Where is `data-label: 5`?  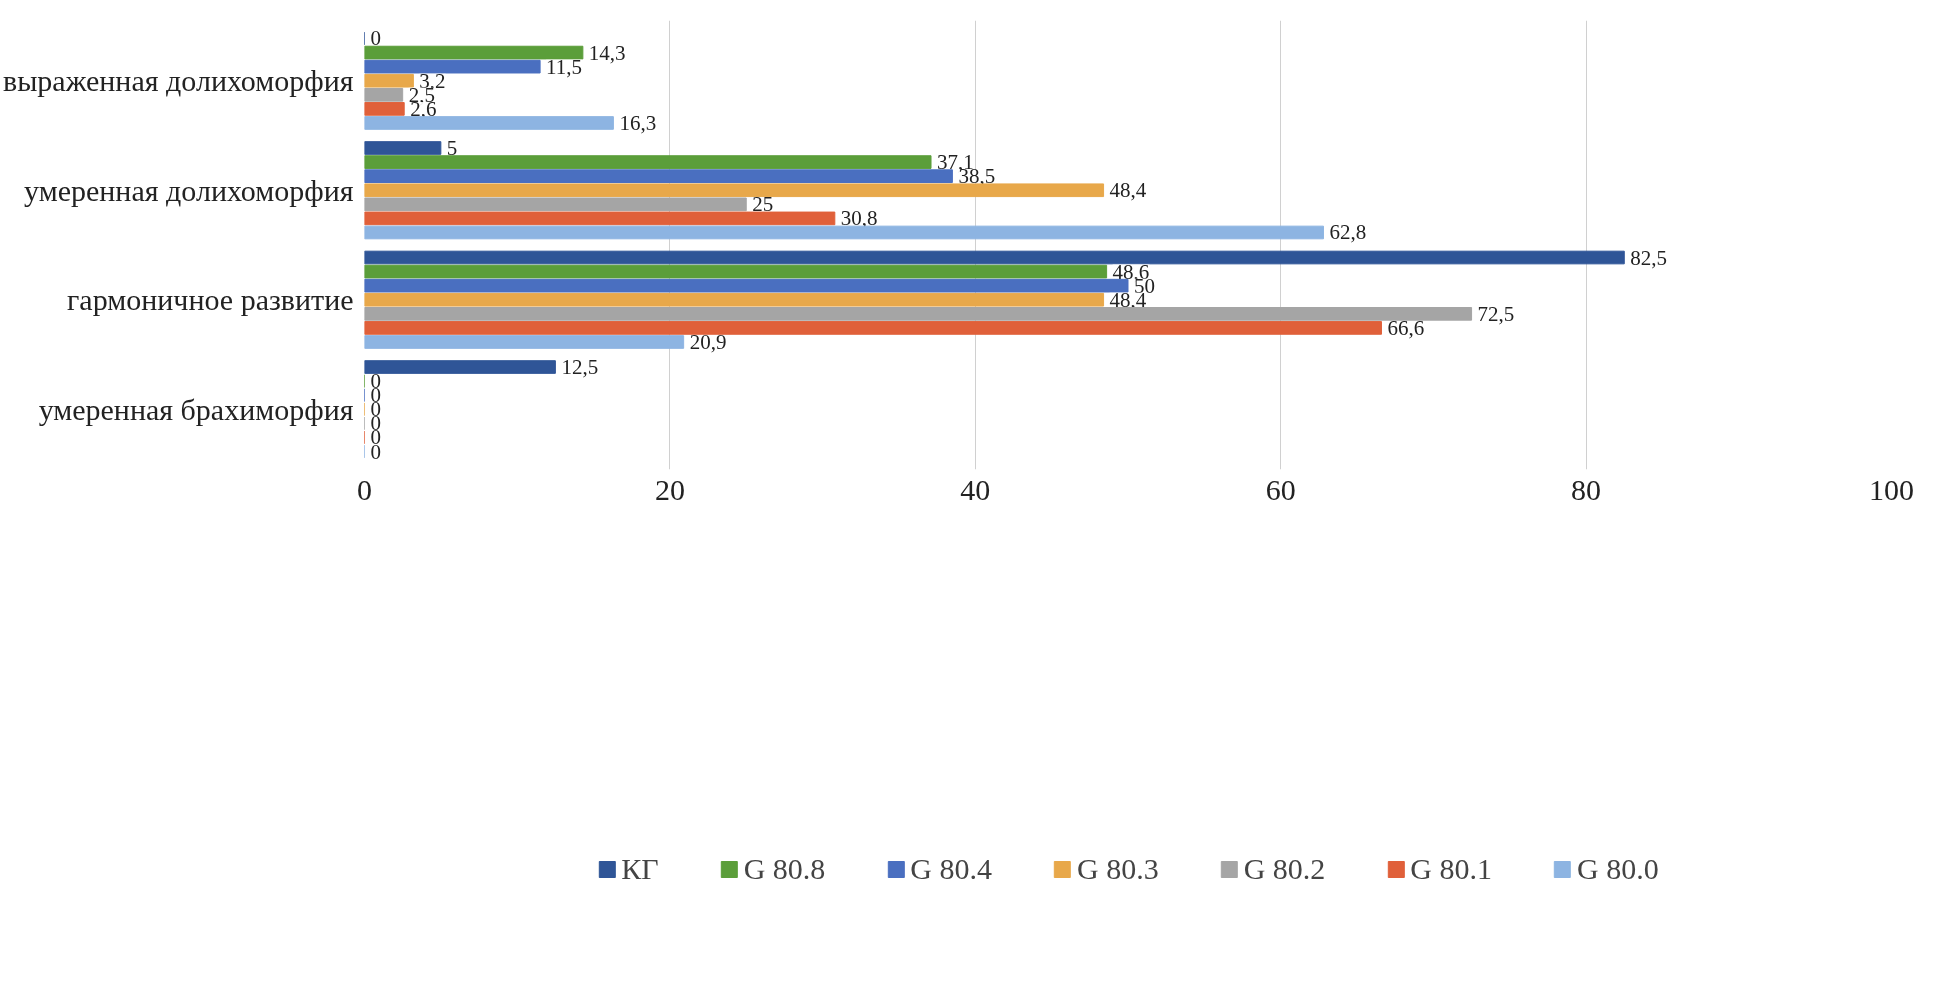 data-label: 5 is located at coordinates (452, 148).